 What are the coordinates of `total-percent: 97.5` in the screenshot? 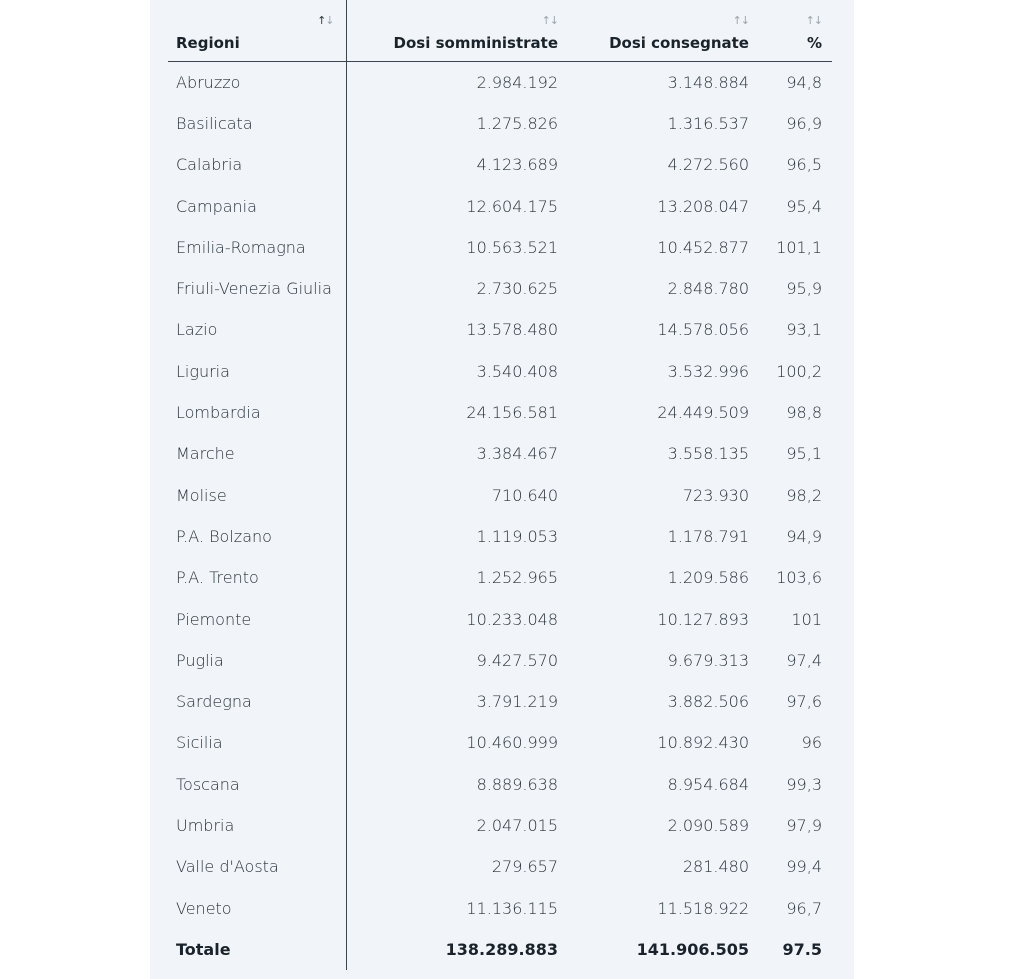 It's located at (802, 949).